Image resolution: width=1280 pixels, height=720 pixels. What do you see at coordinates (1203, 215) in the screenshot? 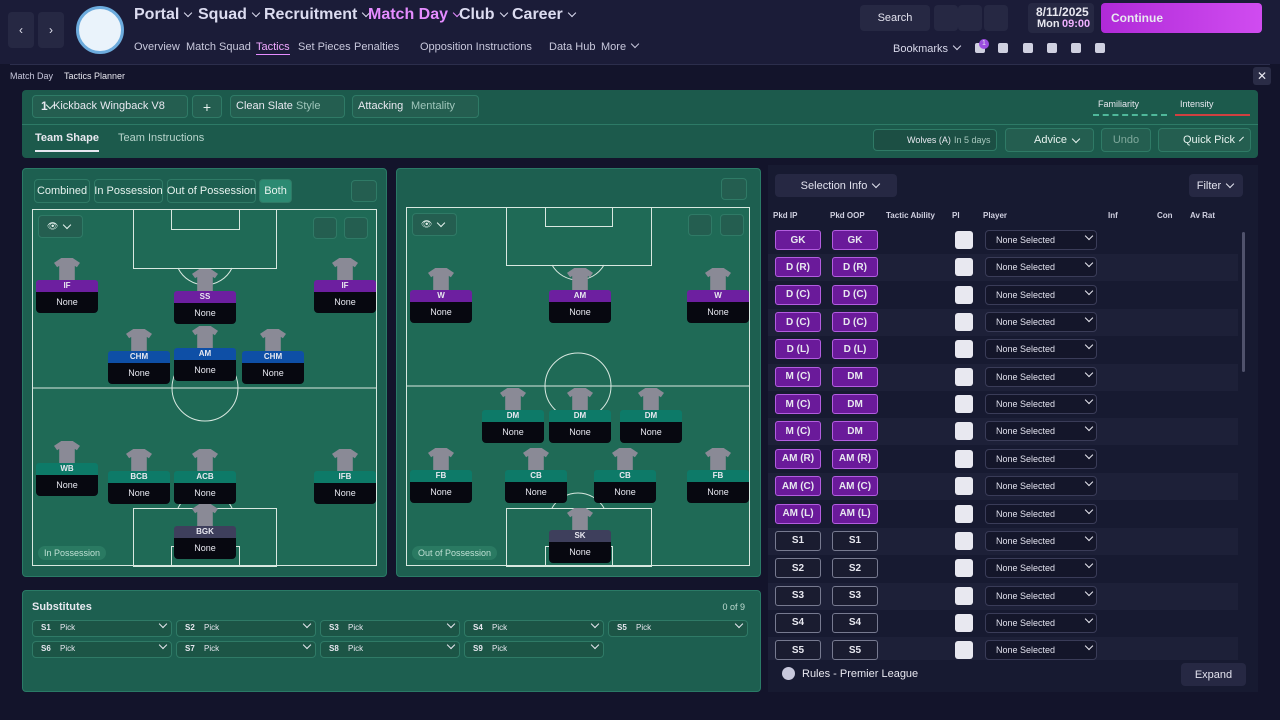
I see `column-header: Av Rat` at bounding box center [1203, 215].